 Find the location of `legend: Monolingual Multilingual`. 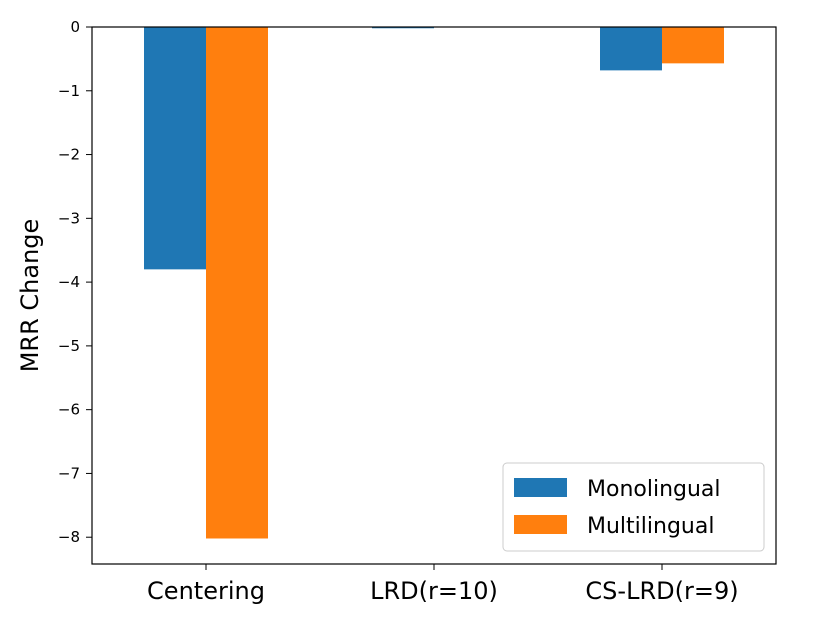

legend: Monolingual Multilingual is located at coordinates (633, 507).